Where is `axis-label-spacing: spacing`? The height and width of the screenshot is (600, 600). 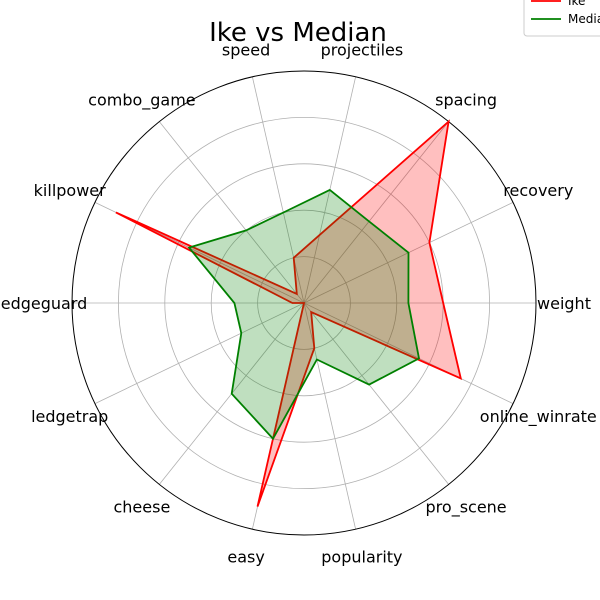 axis-label-spacing: spacing is located at coordinates (466, 100).